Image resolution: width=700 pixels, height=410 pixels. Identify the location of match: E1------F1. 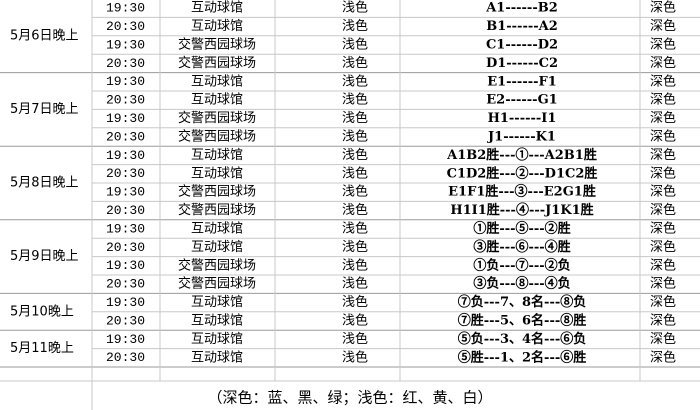
(522, 81).